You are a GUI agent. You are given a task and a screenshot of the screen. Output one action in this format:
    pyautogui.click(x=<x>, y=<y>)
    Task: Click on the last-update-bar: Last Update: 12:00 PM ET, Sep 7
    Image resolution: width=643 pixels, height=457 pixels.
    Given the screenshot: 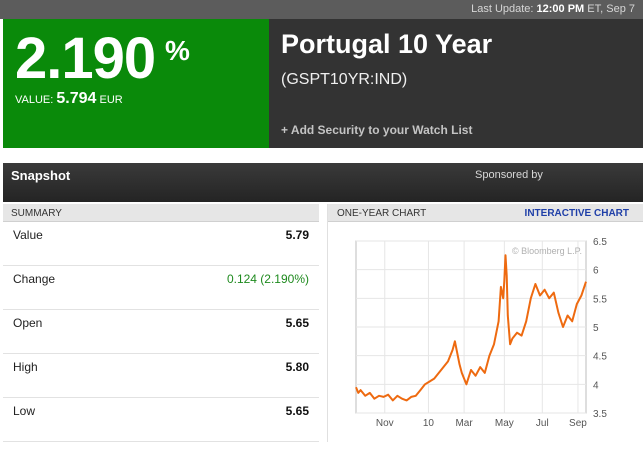 What is the action you would take?
    pyautogui.click(x=321, y=9)
    